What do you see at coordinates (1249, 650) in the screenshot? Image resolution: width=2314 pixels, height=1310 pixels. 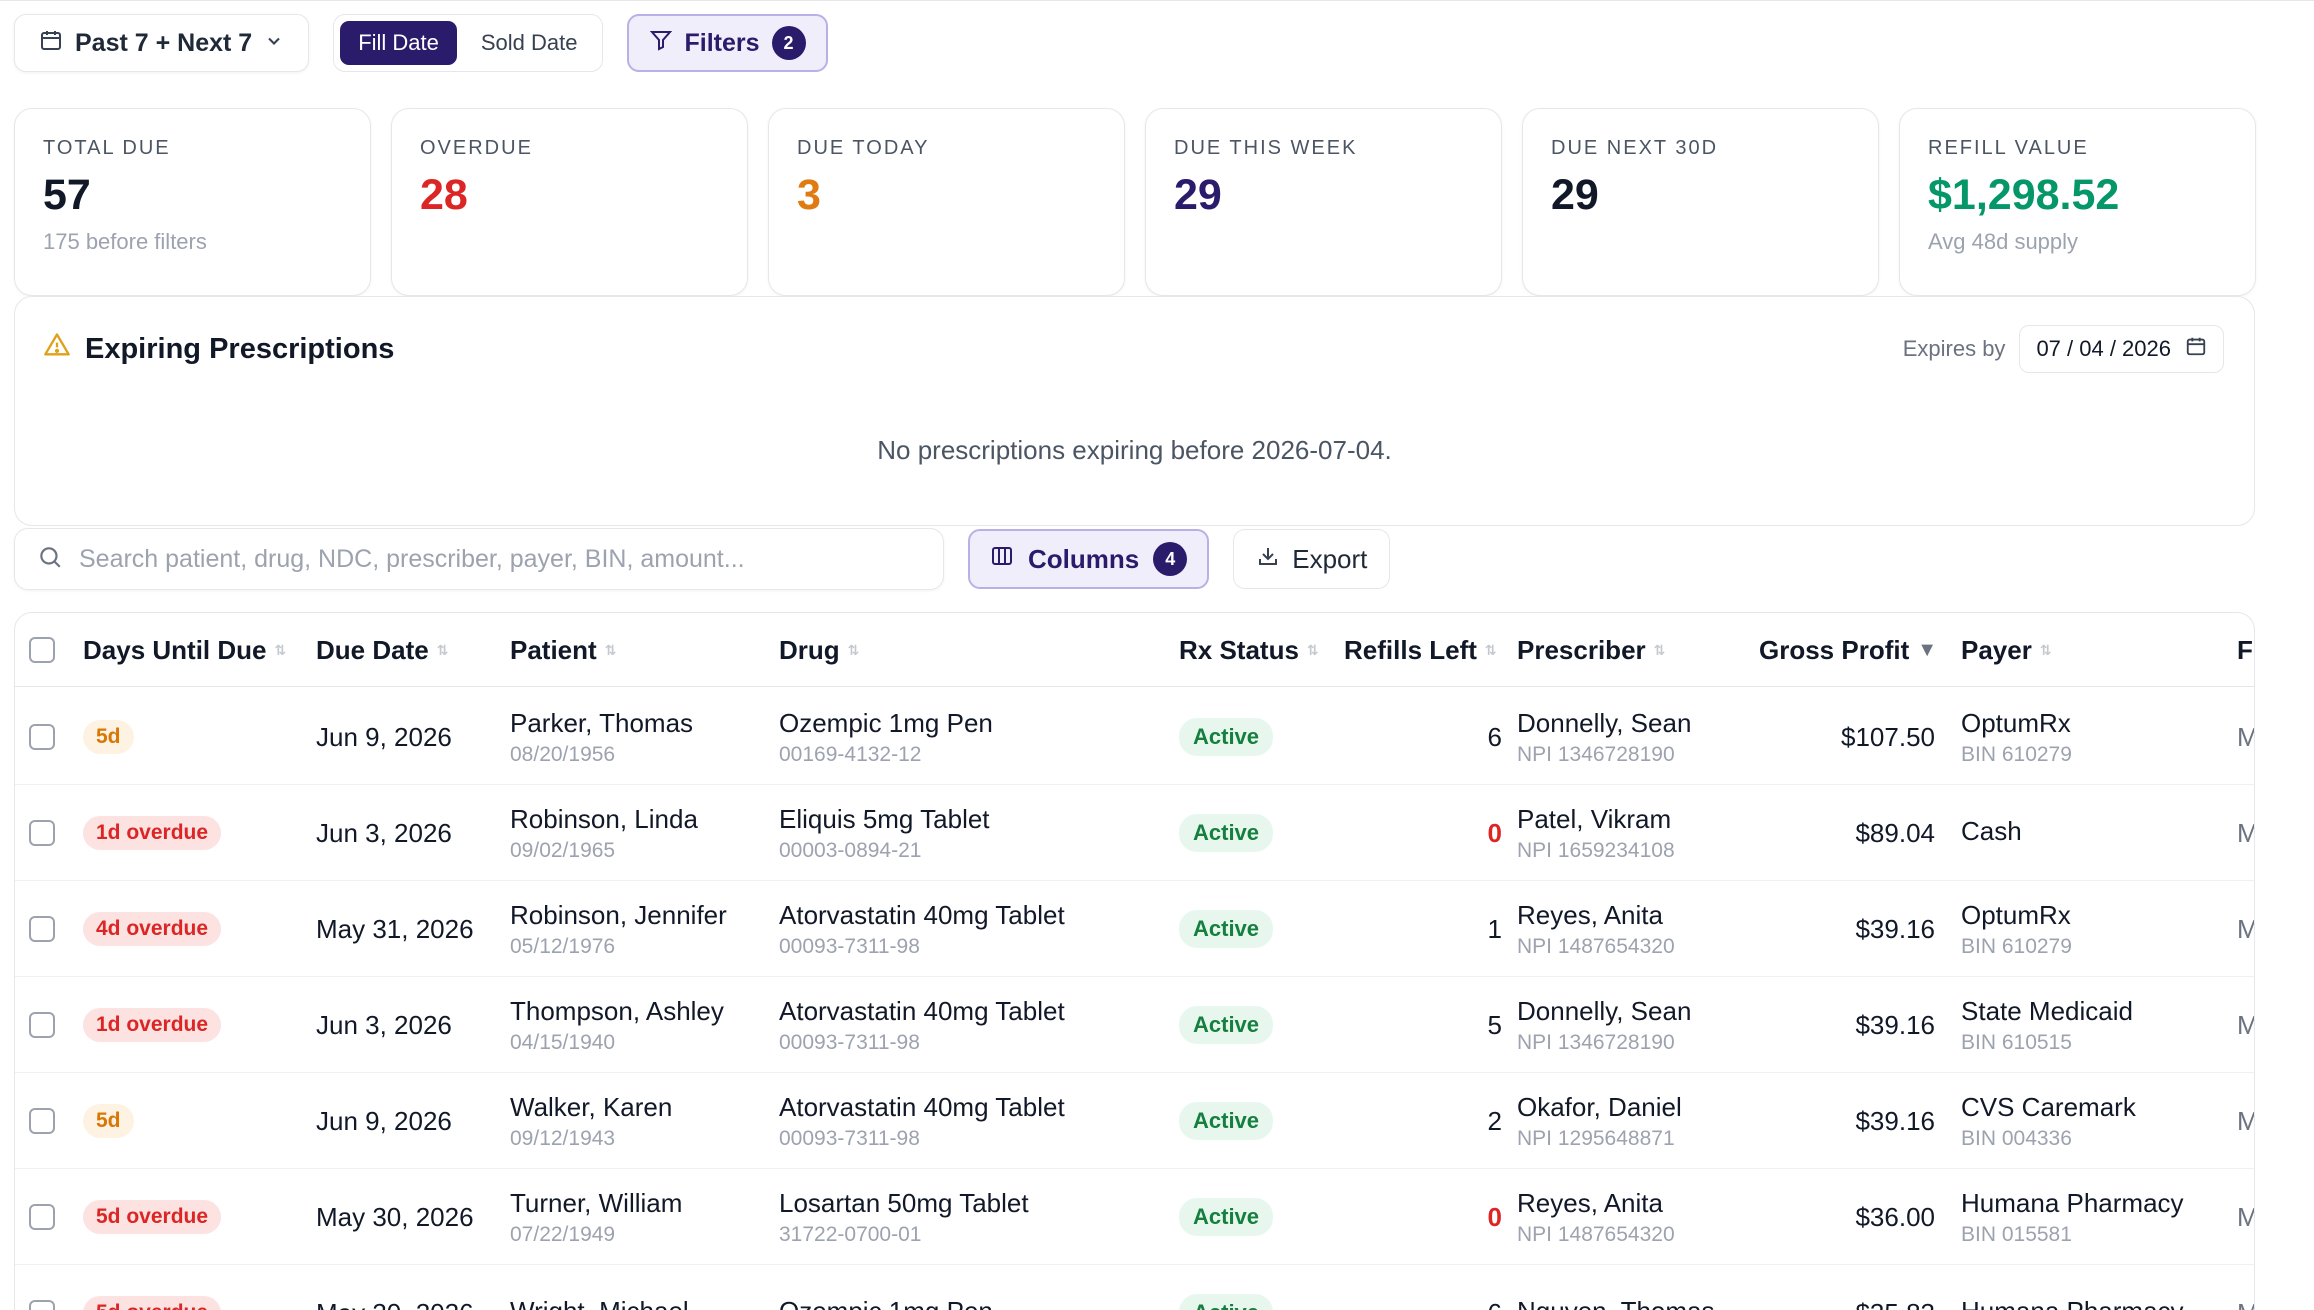 I see `header-rx-status: Rx Status ⇅` at bounding box center [1249, 650].